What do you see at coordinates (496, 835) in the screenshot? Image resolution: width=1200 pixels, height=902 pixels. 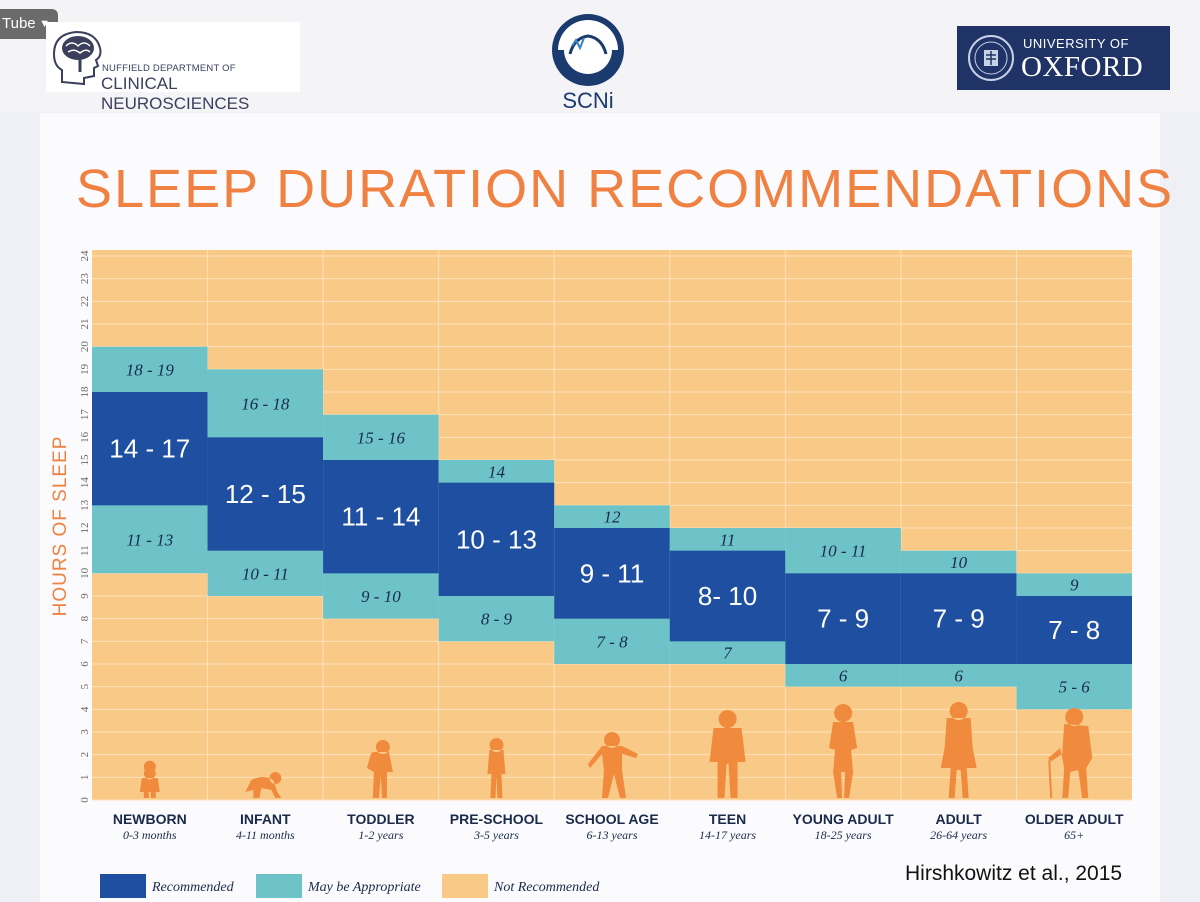 I see `category-age-label: 3-5 years` at bounding box center [496, 835].